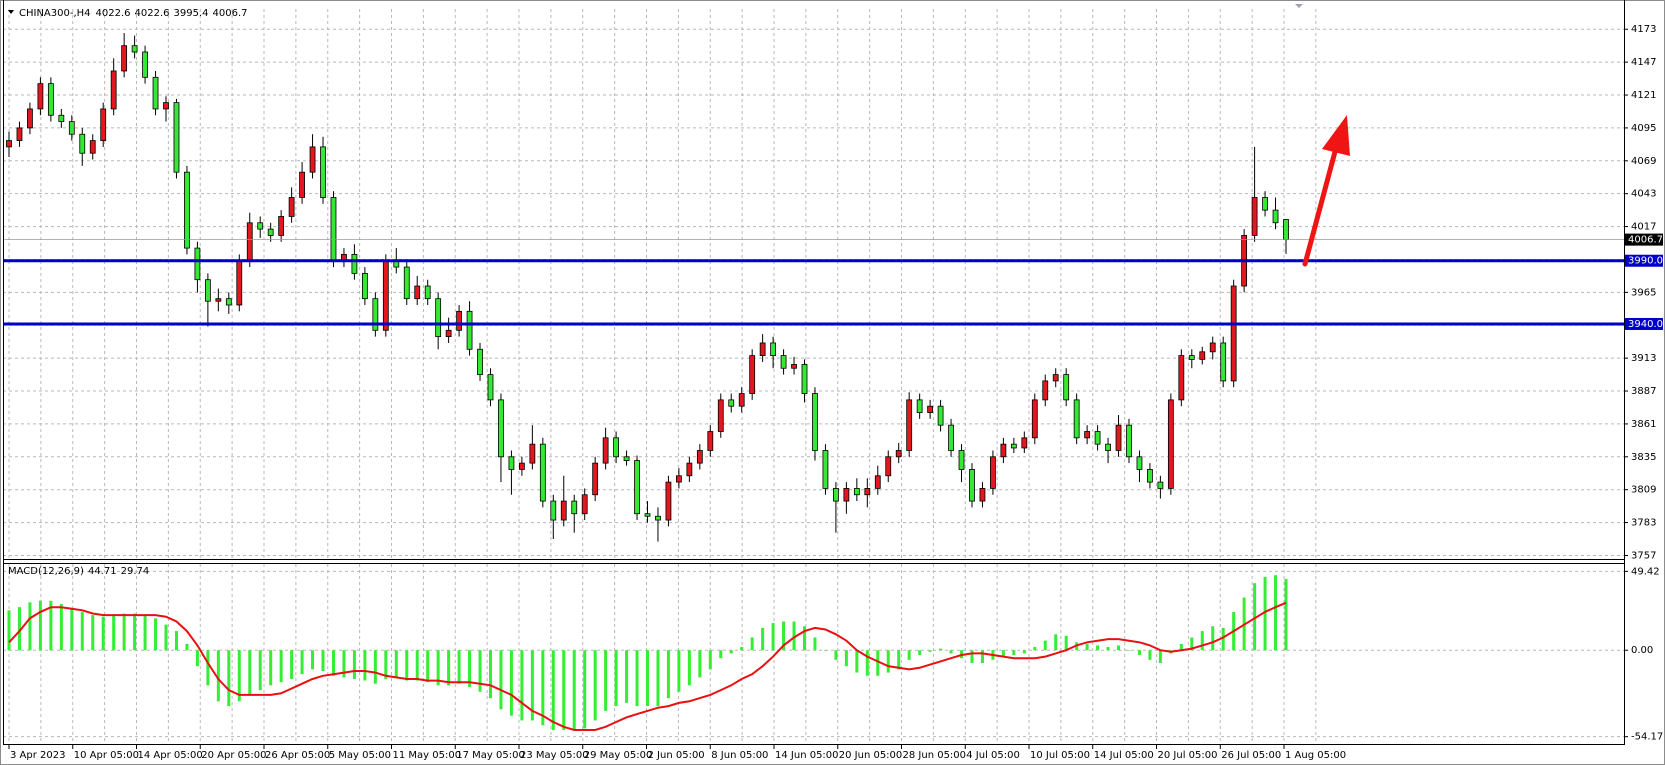  What do you see at coordinates (676, 755) in the screenshot?
I see `time-label: 2 Jun 05:00` at bounding box center [676, 755].